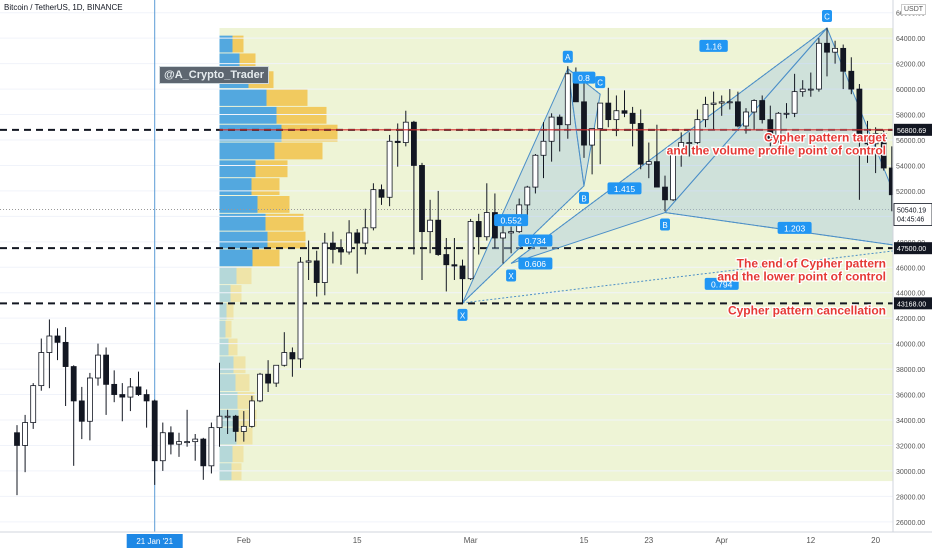  I want to click on x-highlight-box, so click(154, 541).